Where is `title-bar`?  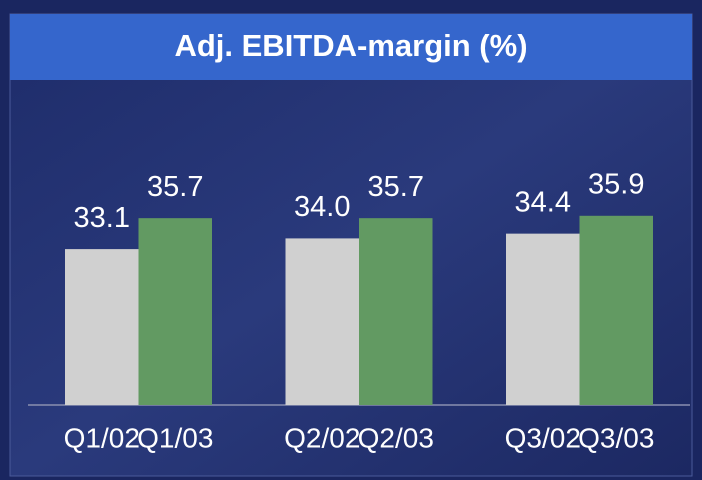 title-bar is located at coordinates (351, 47).